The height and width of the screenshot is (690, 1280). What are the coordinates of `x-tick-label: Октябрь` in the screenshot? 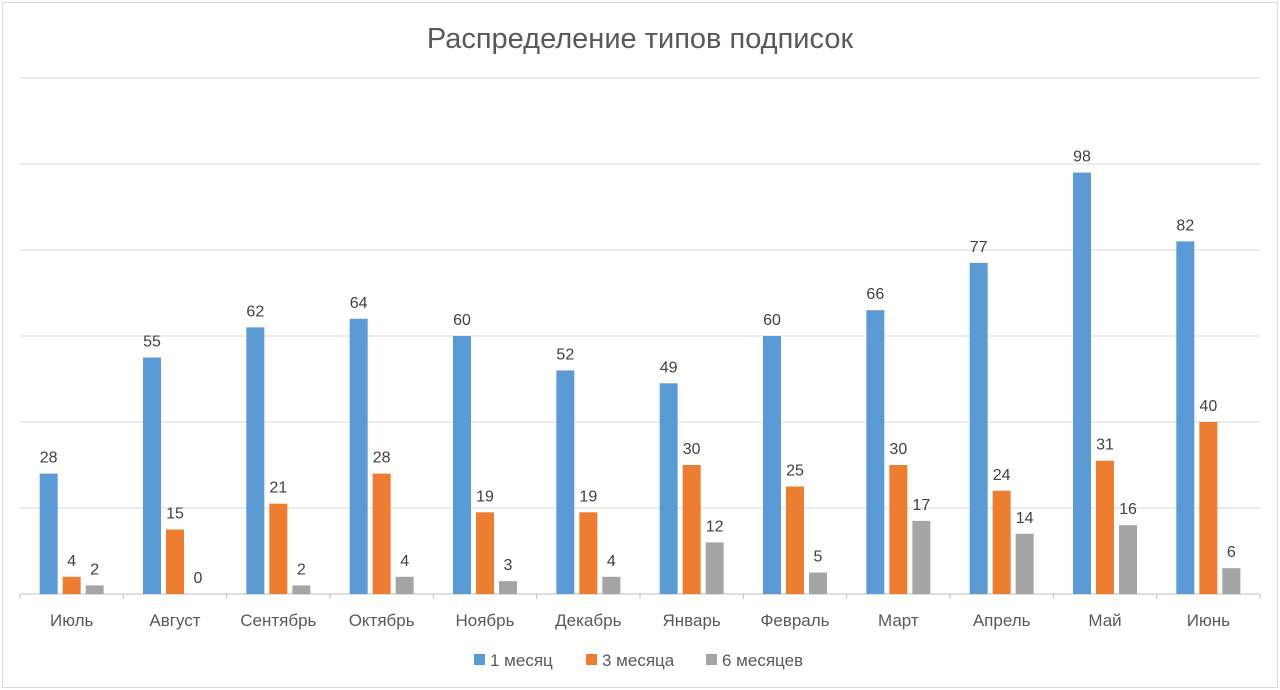 It's located at (382, 620).